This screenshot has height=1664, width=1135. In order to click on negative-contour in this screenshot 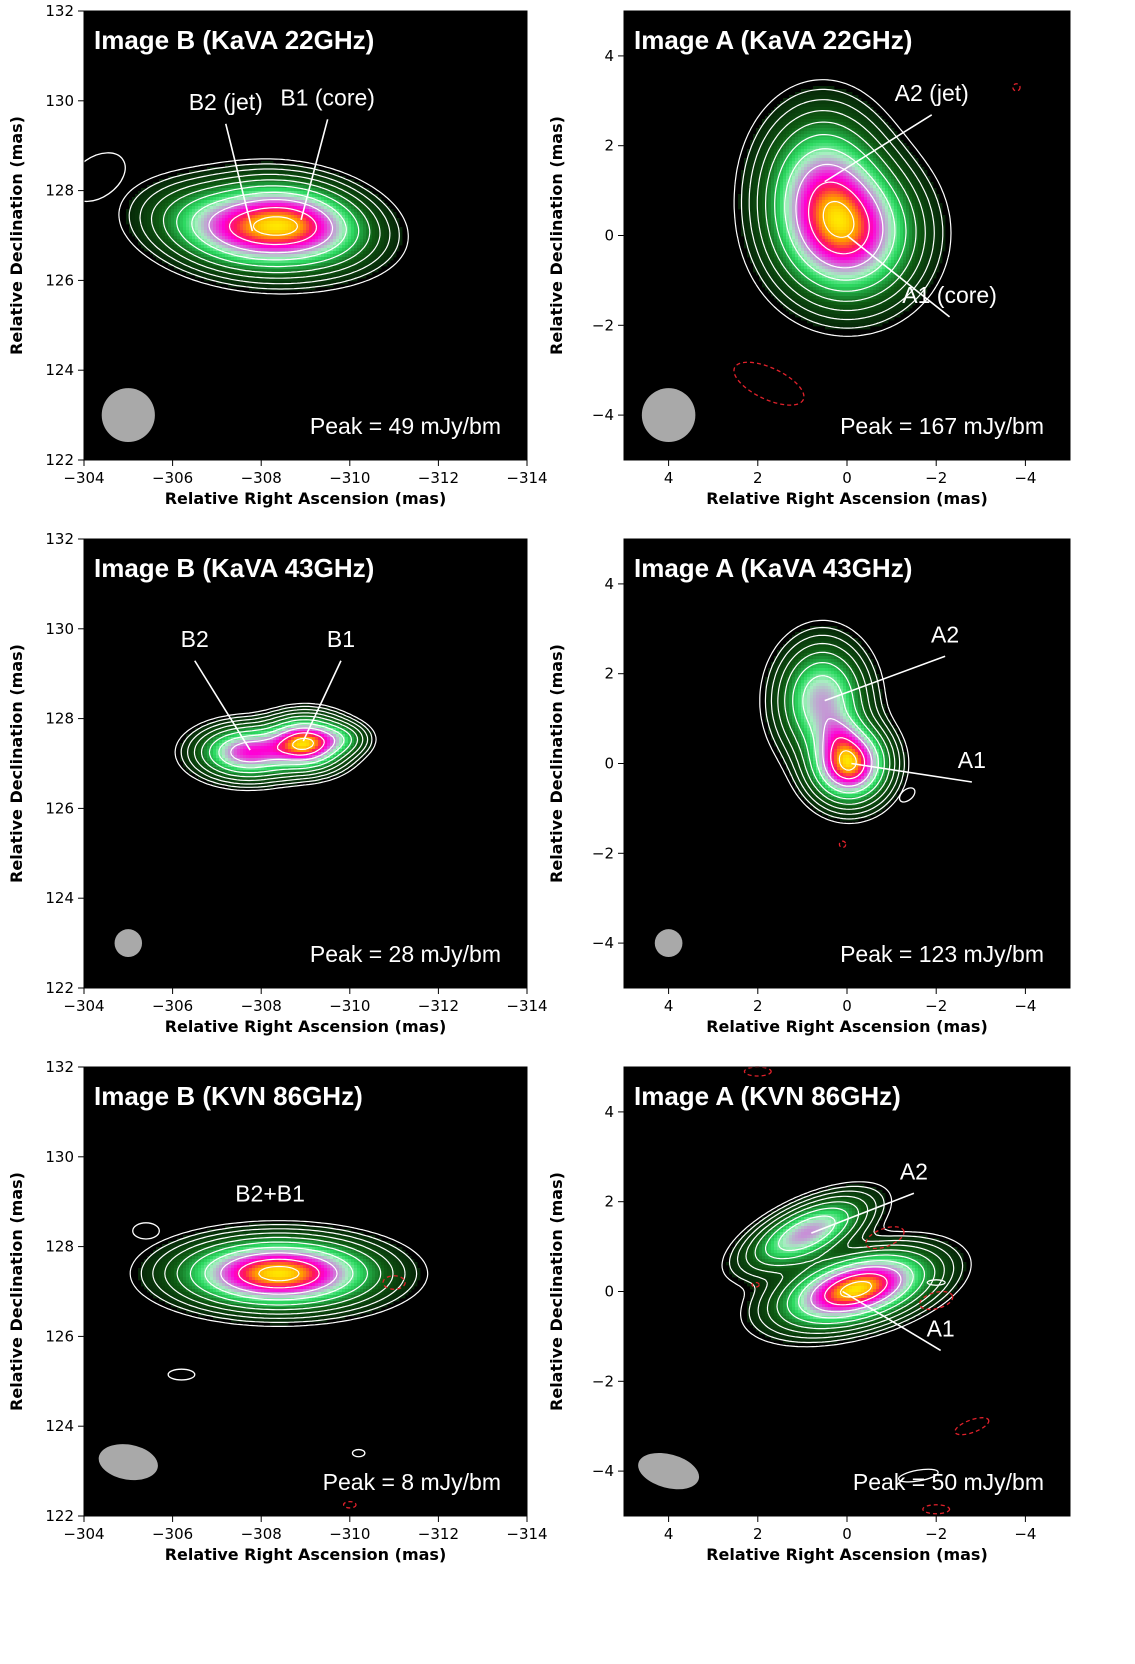, I will do `click(755, 1284)`.